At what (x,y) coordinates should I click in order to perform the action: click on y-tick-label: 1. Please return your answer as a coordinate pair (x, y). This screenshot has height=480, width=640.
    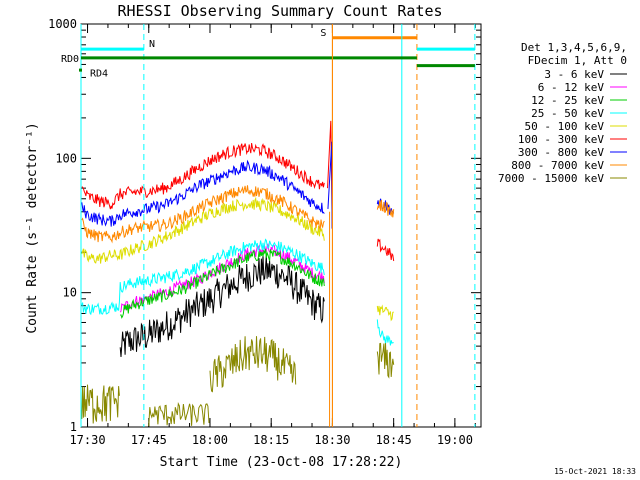
    Looking at the image, I should click on (73, 427).